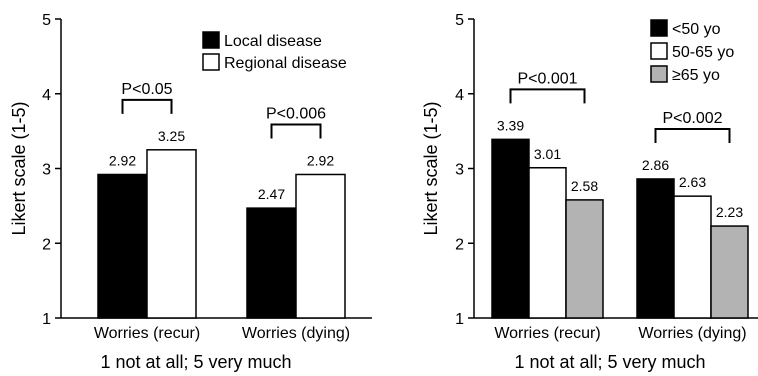  I want to click on bar-value-label: 2.47, so click(271, 194).